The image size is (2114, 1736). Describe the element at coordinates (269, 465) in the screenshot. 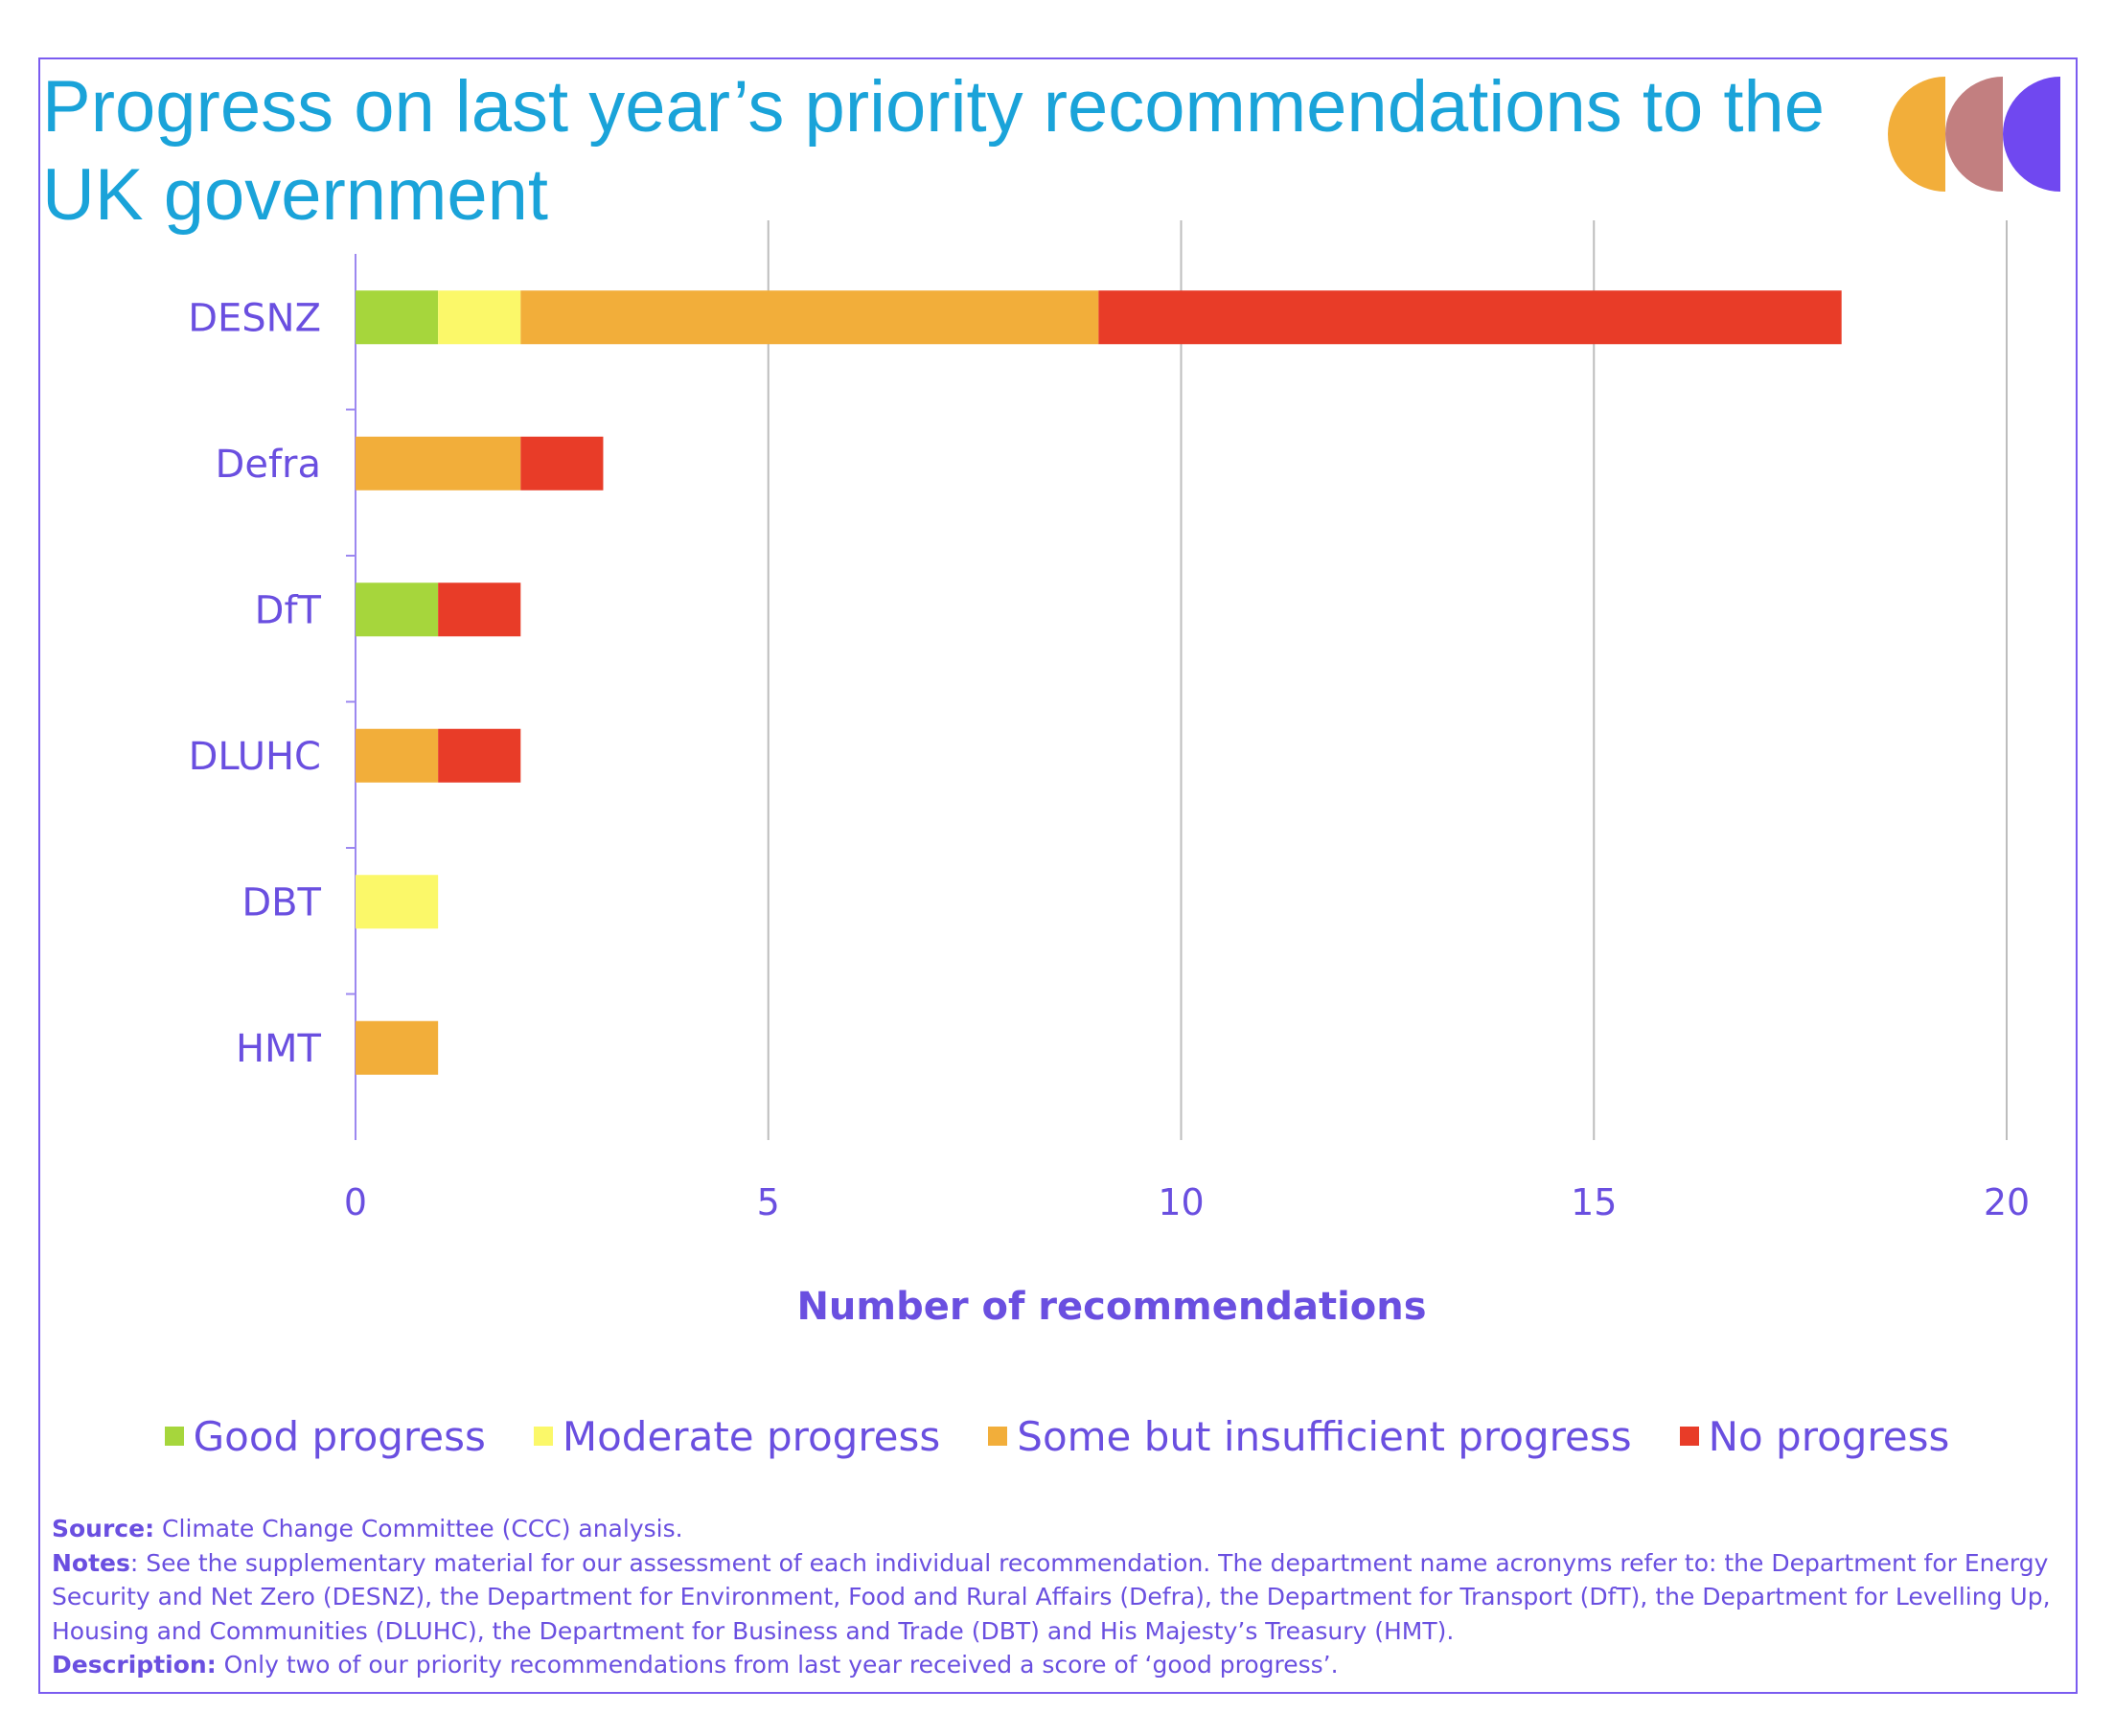

I see `y-tick-label: Defra` at that location.